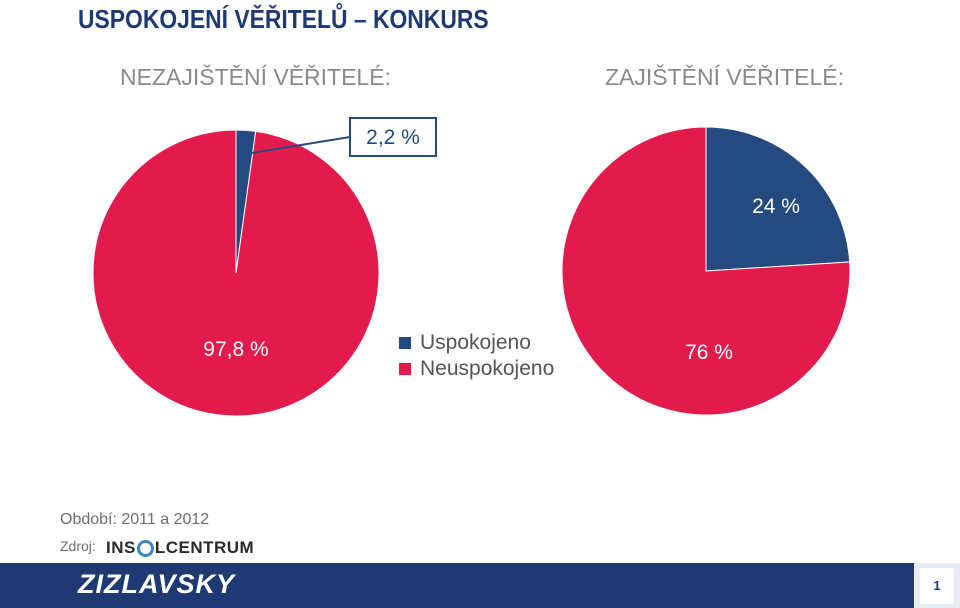 The image size is (960, 608). Describe the element at coordinates (121, 547) in the screenshot. I see `logo-prefix: INS` at that location.